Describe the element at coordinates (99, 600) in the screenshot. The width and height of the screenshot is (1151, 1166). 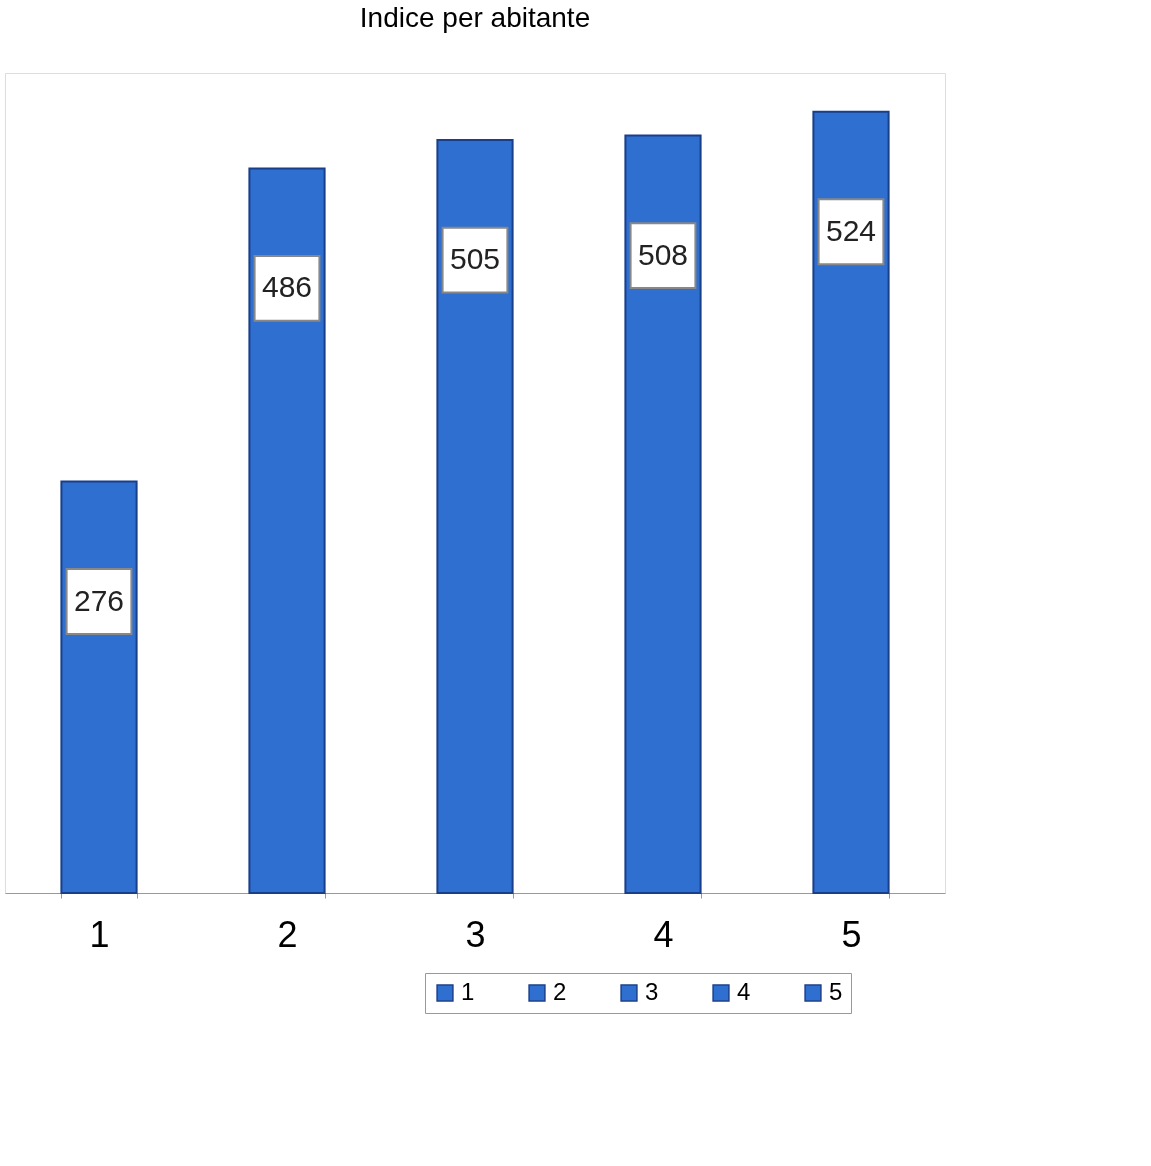
I see `data-label: 276` at that location.